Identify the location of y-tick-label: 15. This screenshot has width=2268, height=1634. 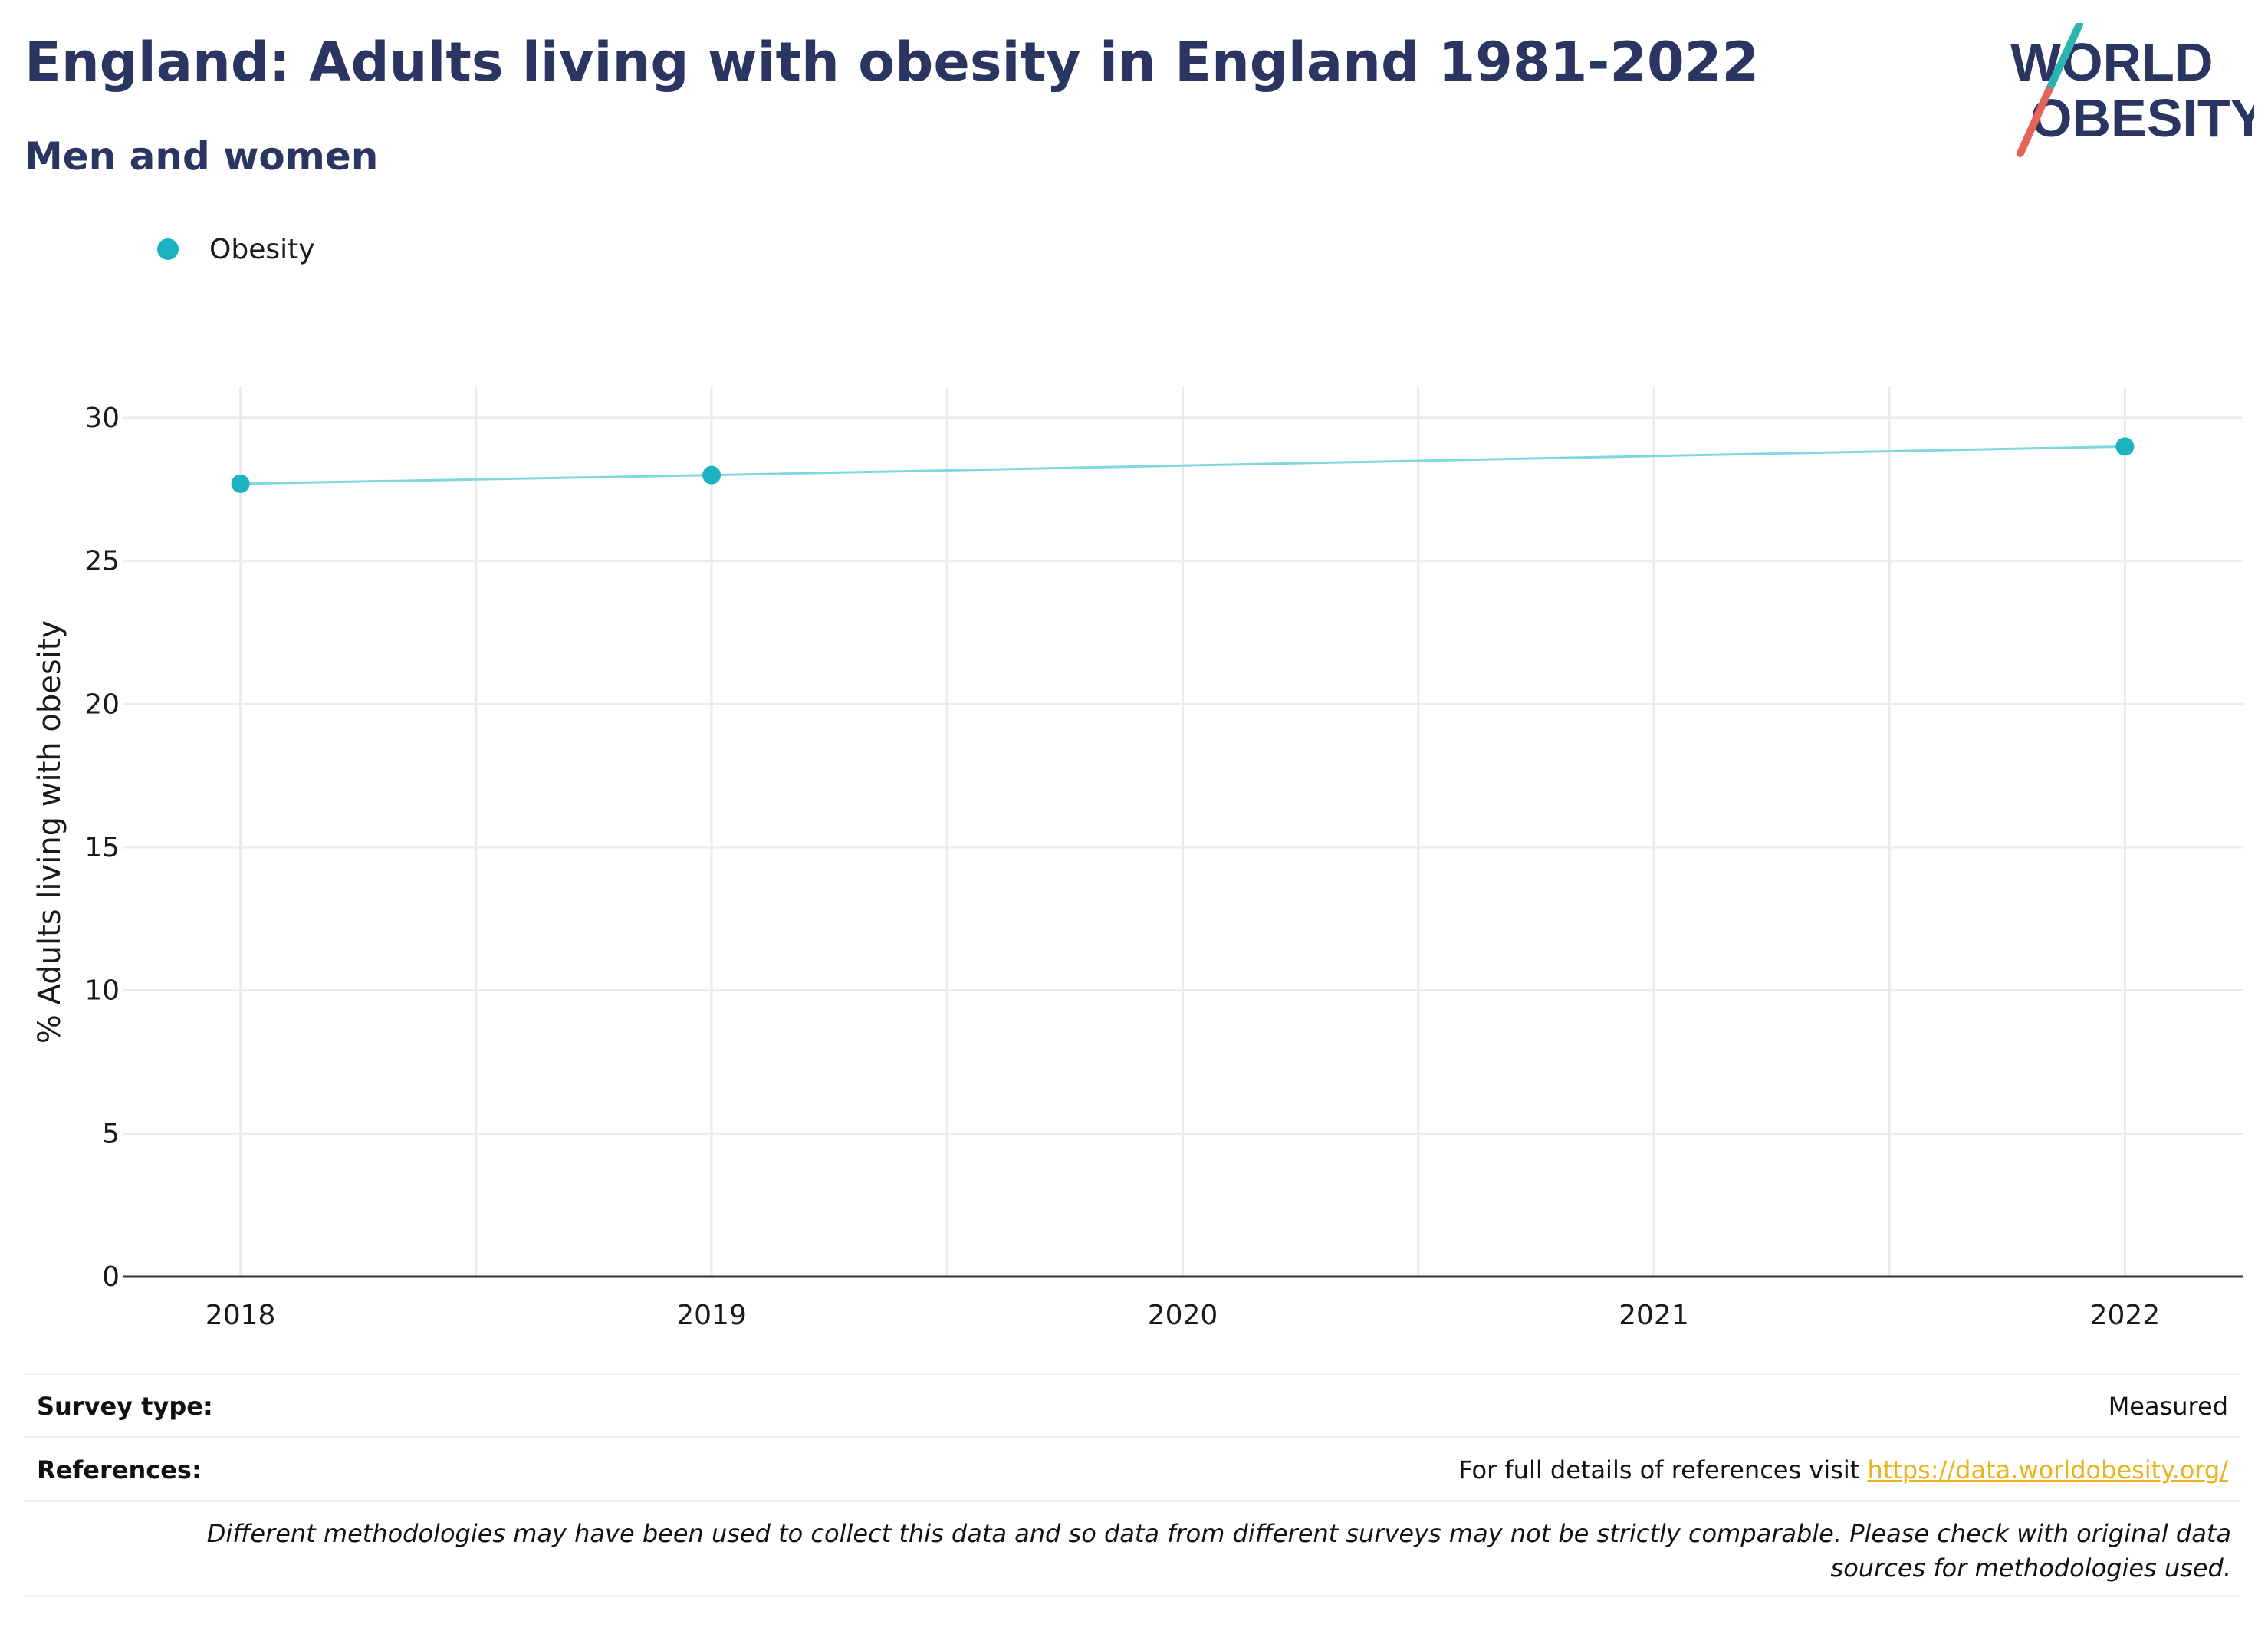
(102, 848).